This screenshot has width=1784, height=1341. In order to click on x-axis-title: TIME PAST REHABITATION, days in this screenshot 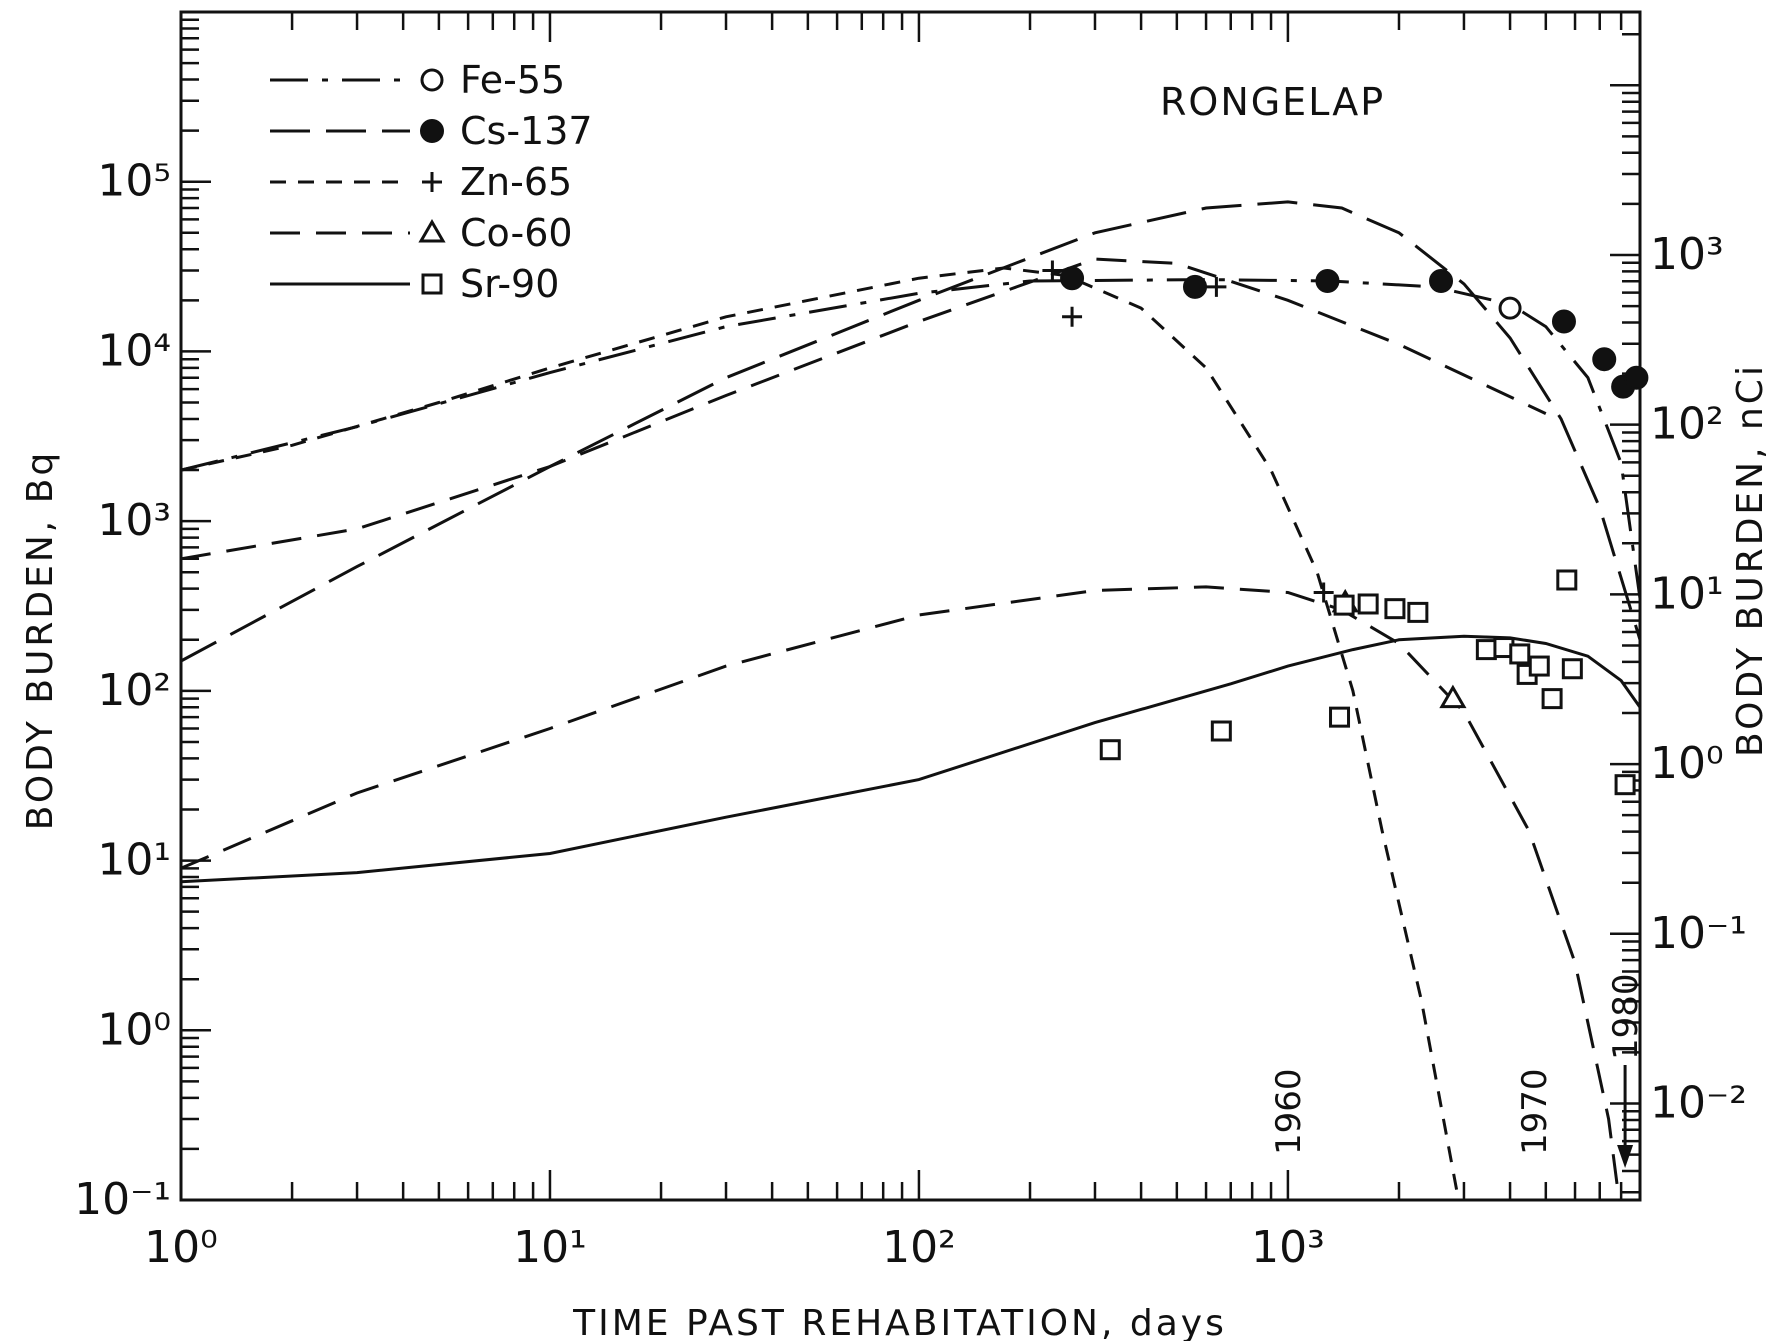, I will do `click(899, 1322)`.